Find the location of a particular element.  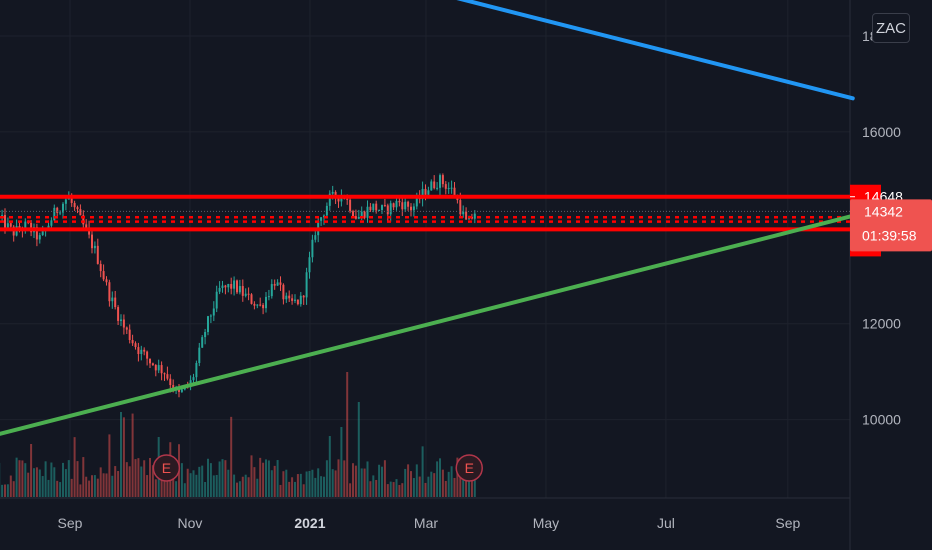

time-axis-label: Nov is located at coordinates (190, 523).